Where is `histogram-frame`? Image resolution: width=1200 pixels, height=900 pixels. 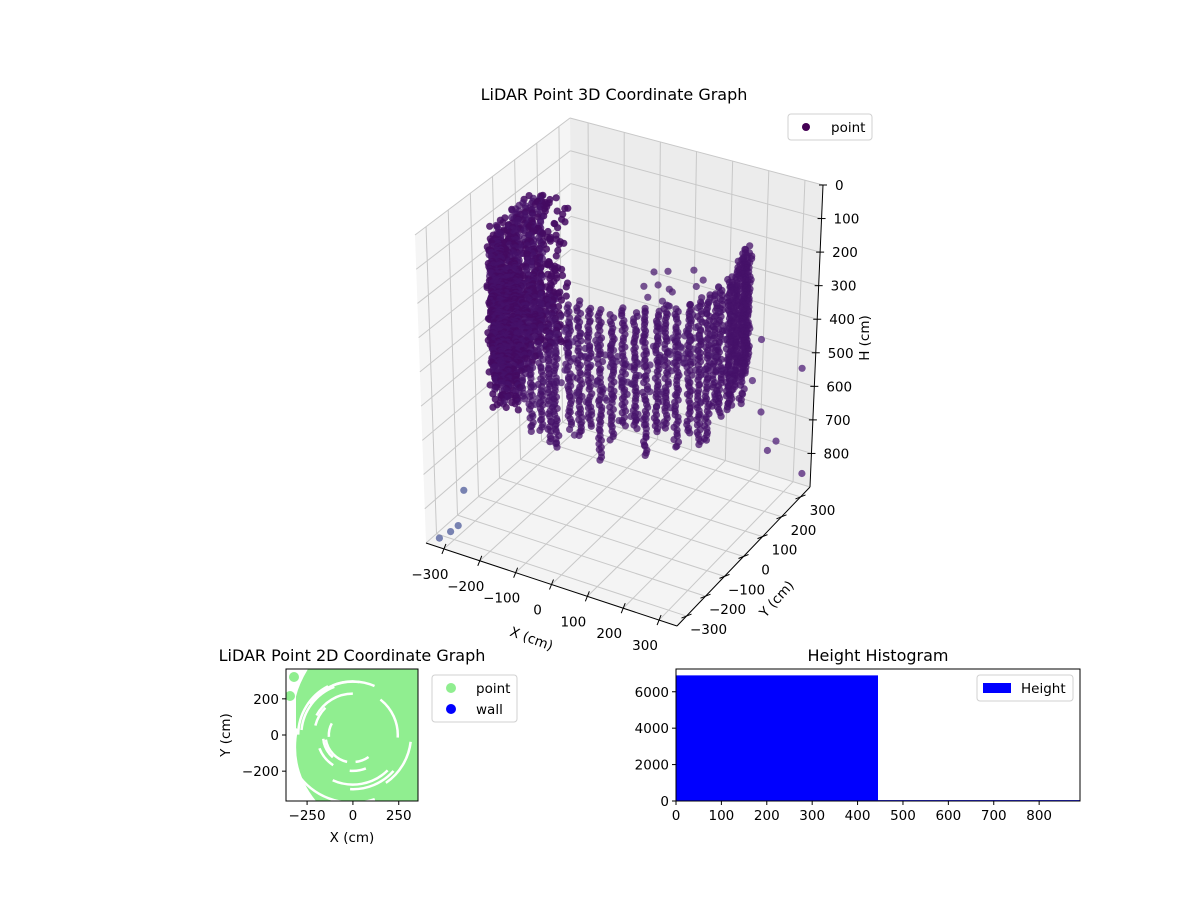 histogram-frame is located at coordinates (878, 735).